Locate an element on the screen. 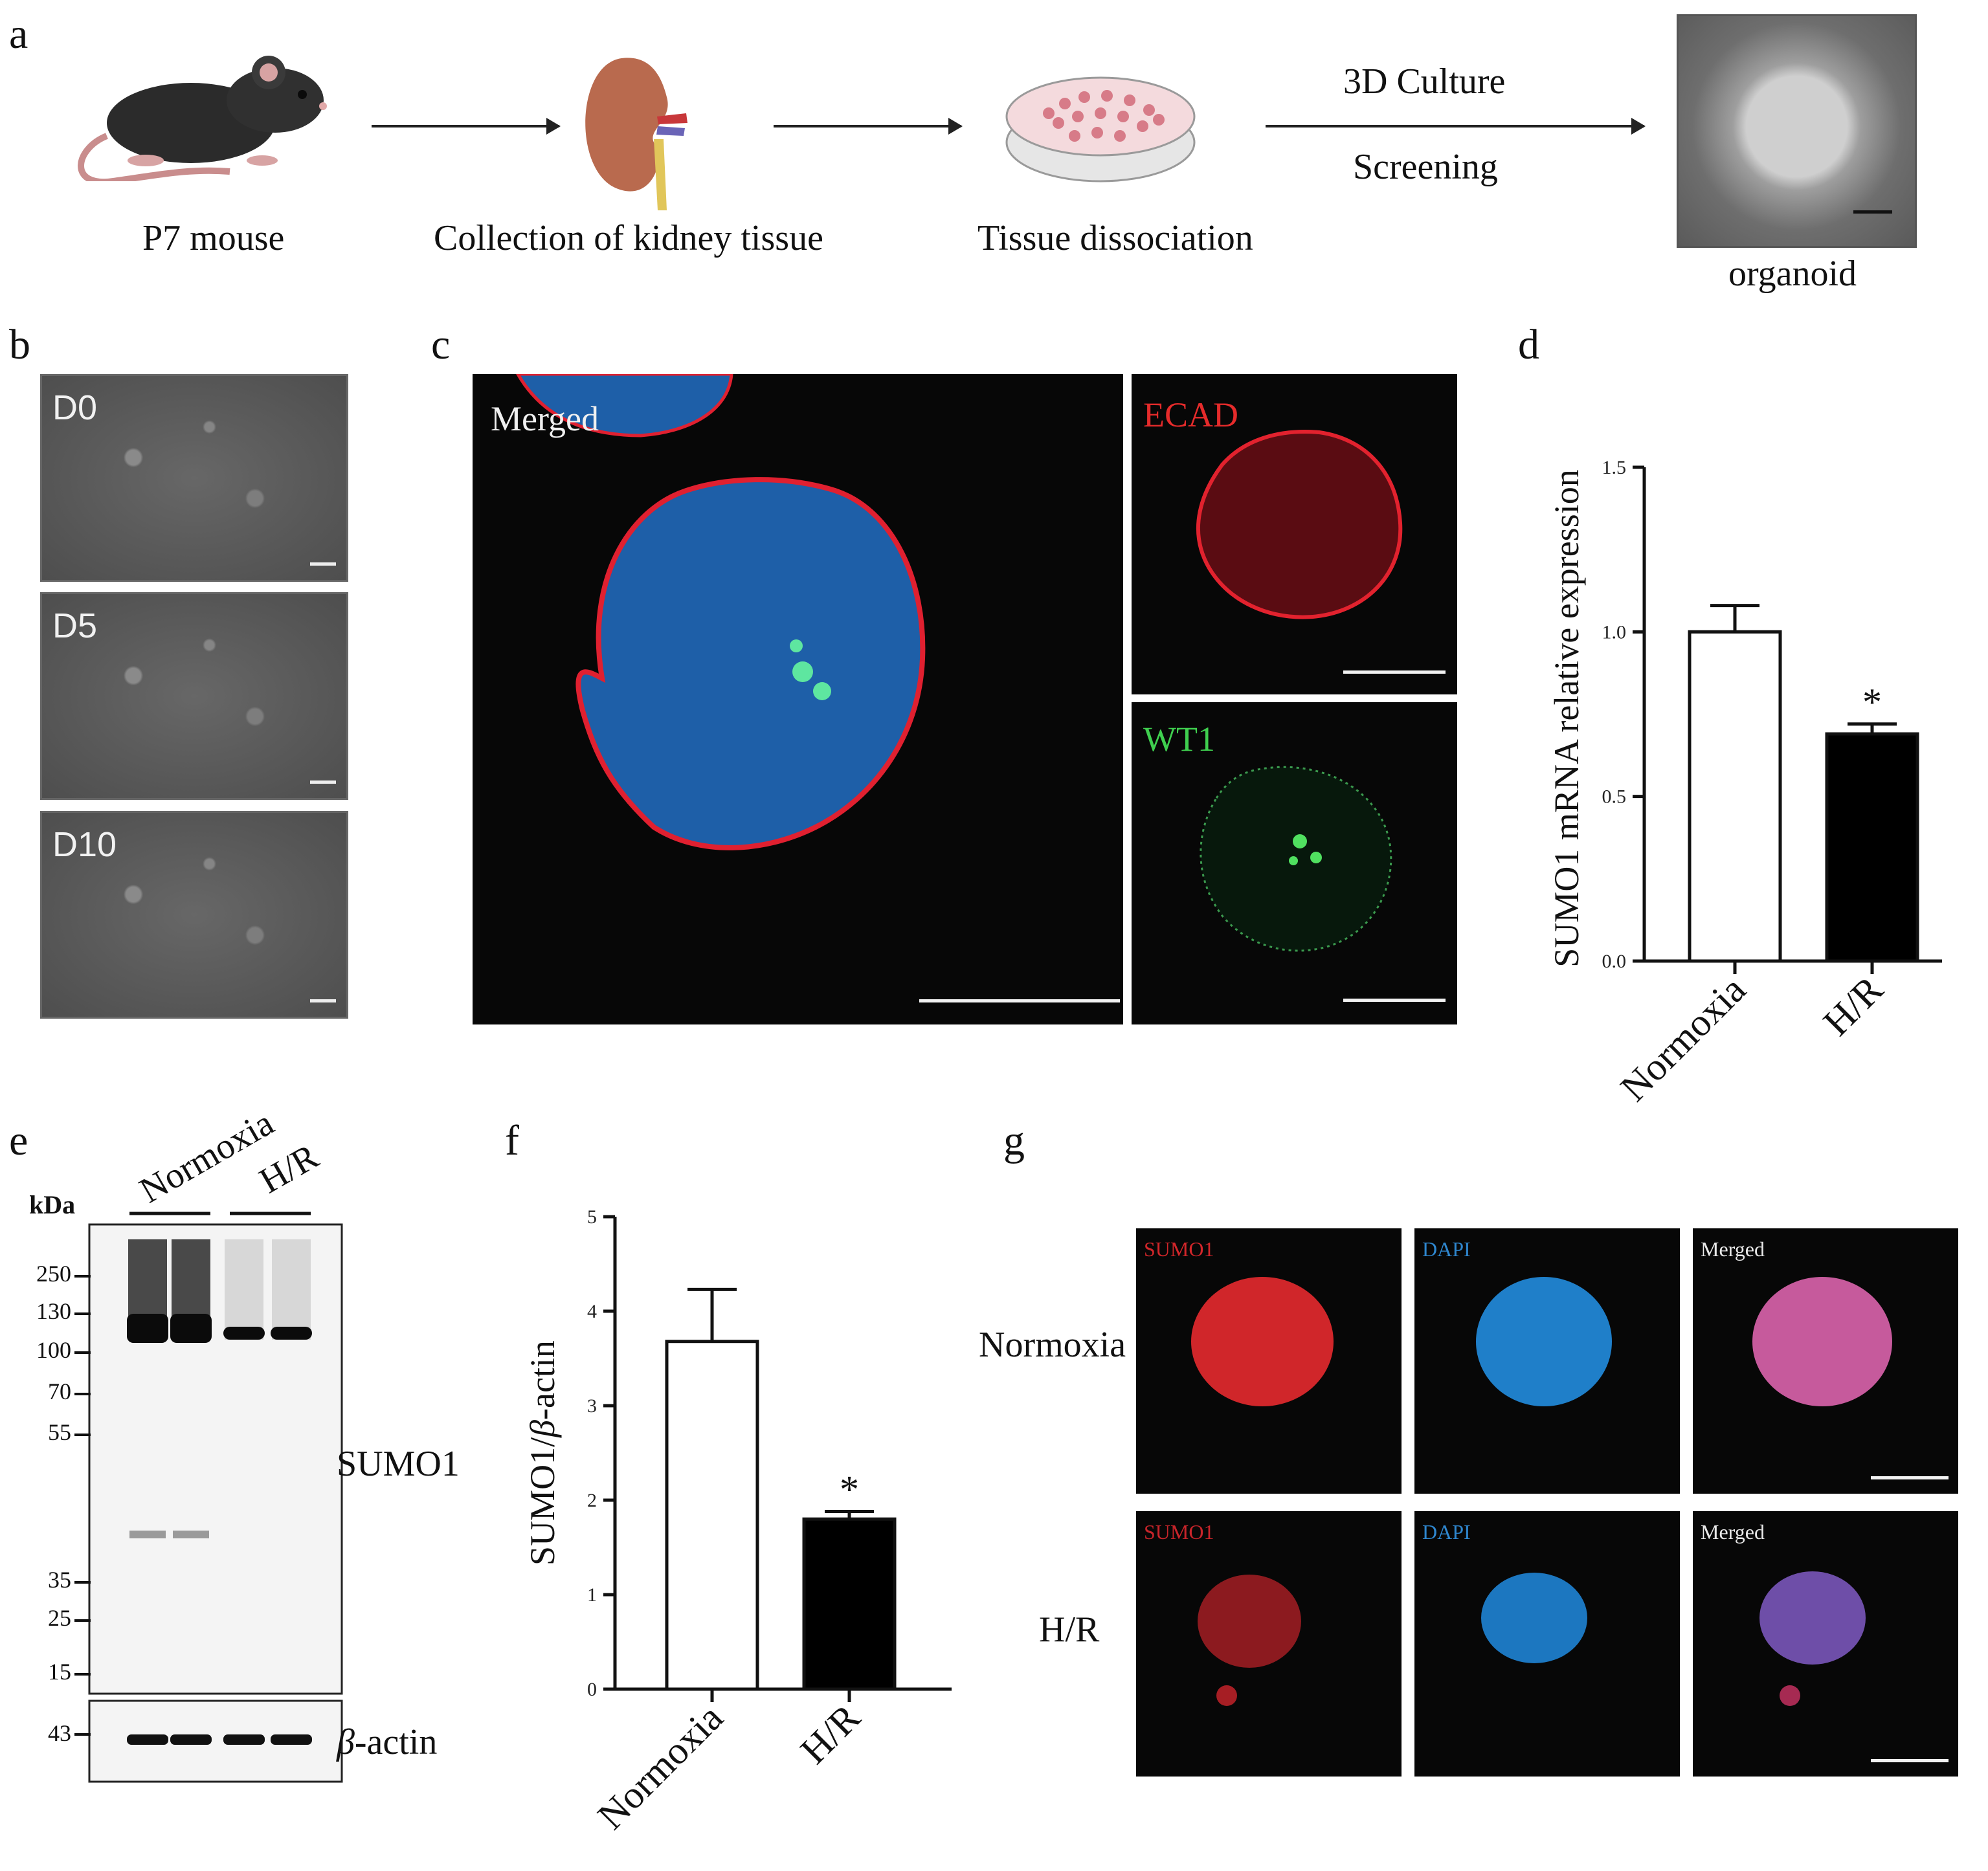 The height and width of the screenshot is (1871, 1988). marker-label: 55 is located at coordinates (59, 1432).